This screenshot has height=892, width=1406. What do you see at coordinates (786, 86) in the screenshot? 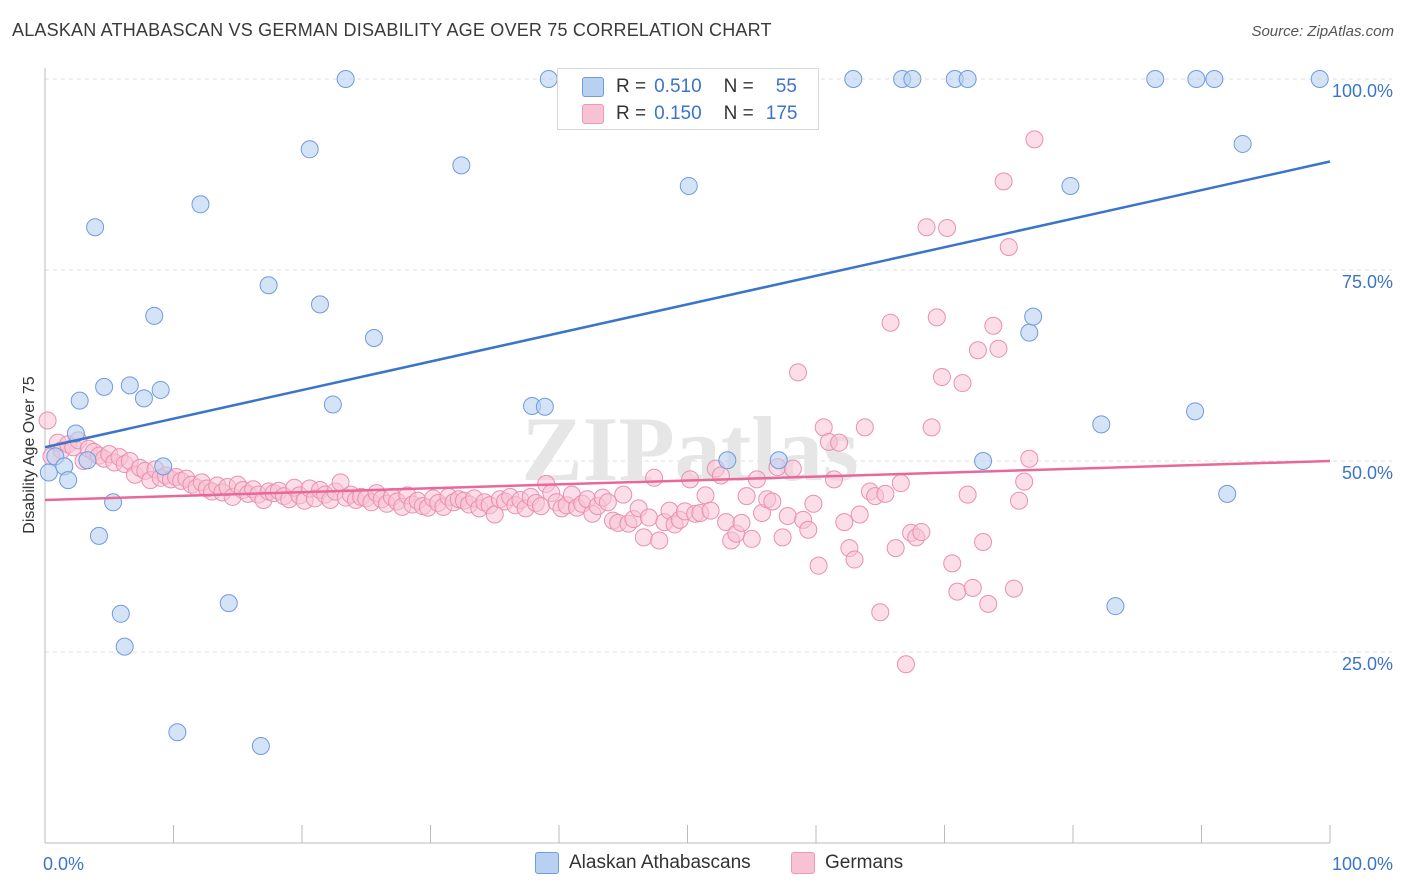
I see `legend-n-value: 55` at bounding box center [786, 86].